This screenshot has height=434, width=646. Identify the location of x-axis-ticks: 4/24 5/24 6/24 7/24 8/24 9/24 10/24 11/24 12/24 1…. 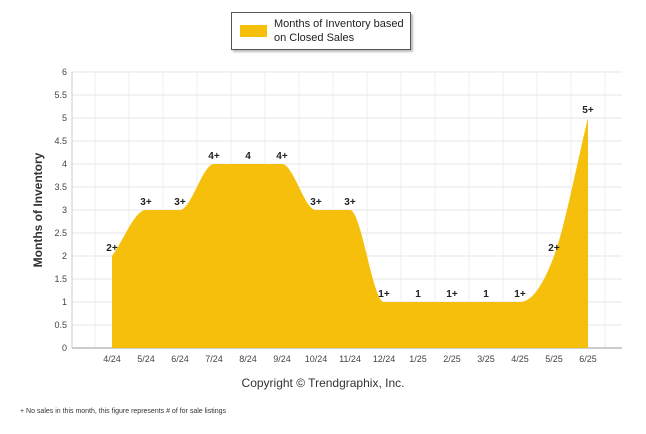
(350, 359).